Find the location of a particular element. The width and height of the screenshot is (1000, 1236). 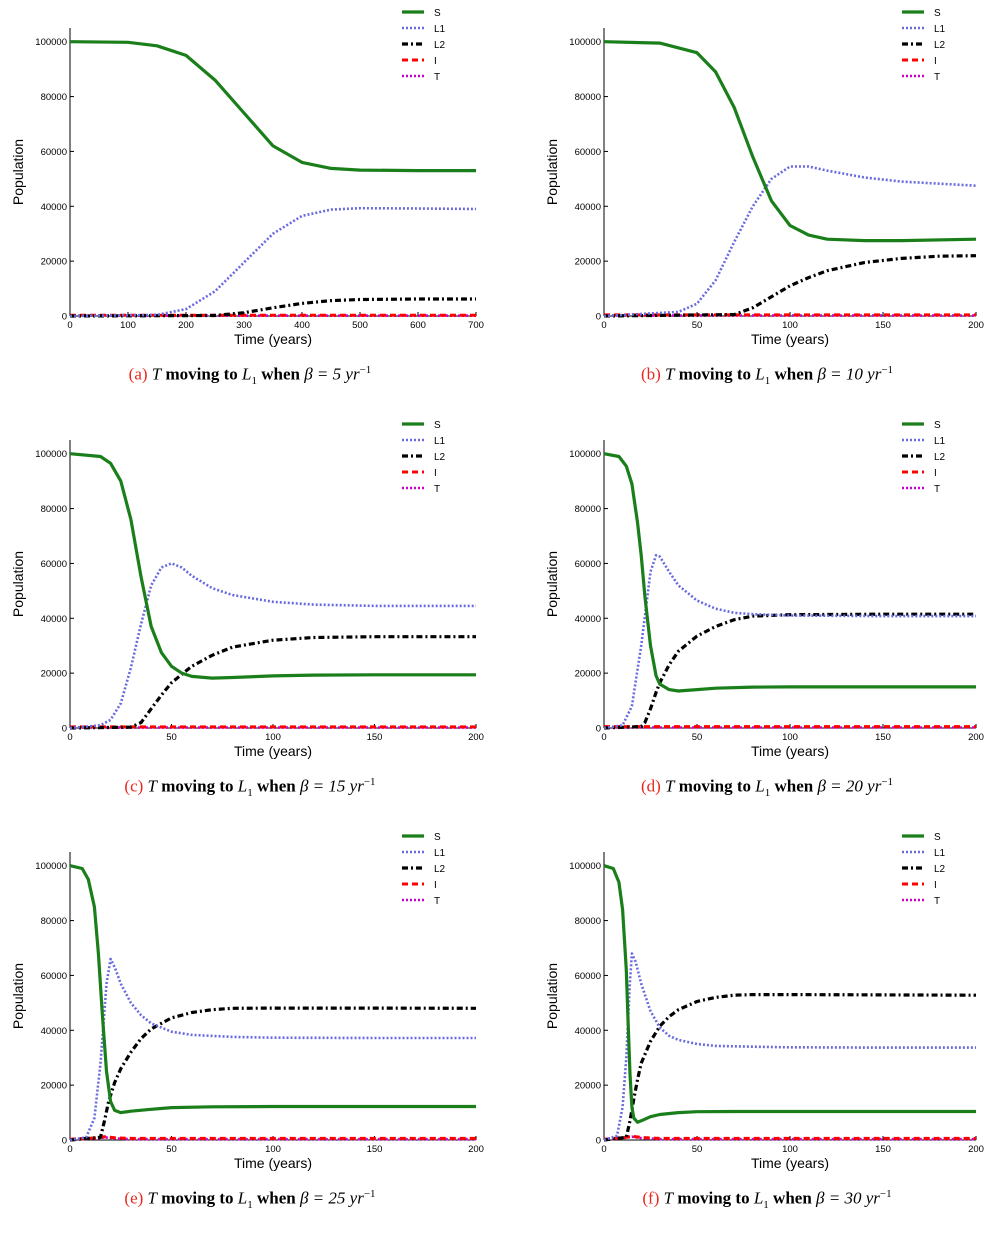

x-tick-label: 150 is located at coordinates (883, 737).